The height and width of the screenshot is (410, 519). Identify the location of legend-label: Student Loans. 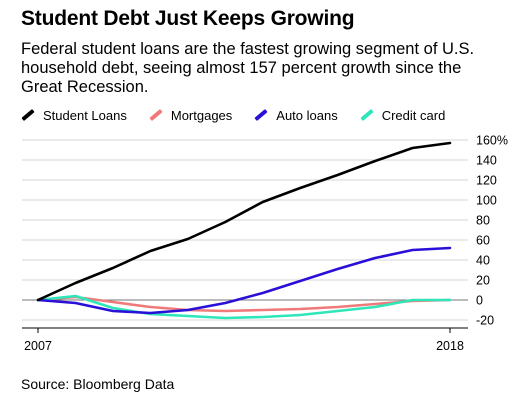
(85, 115).